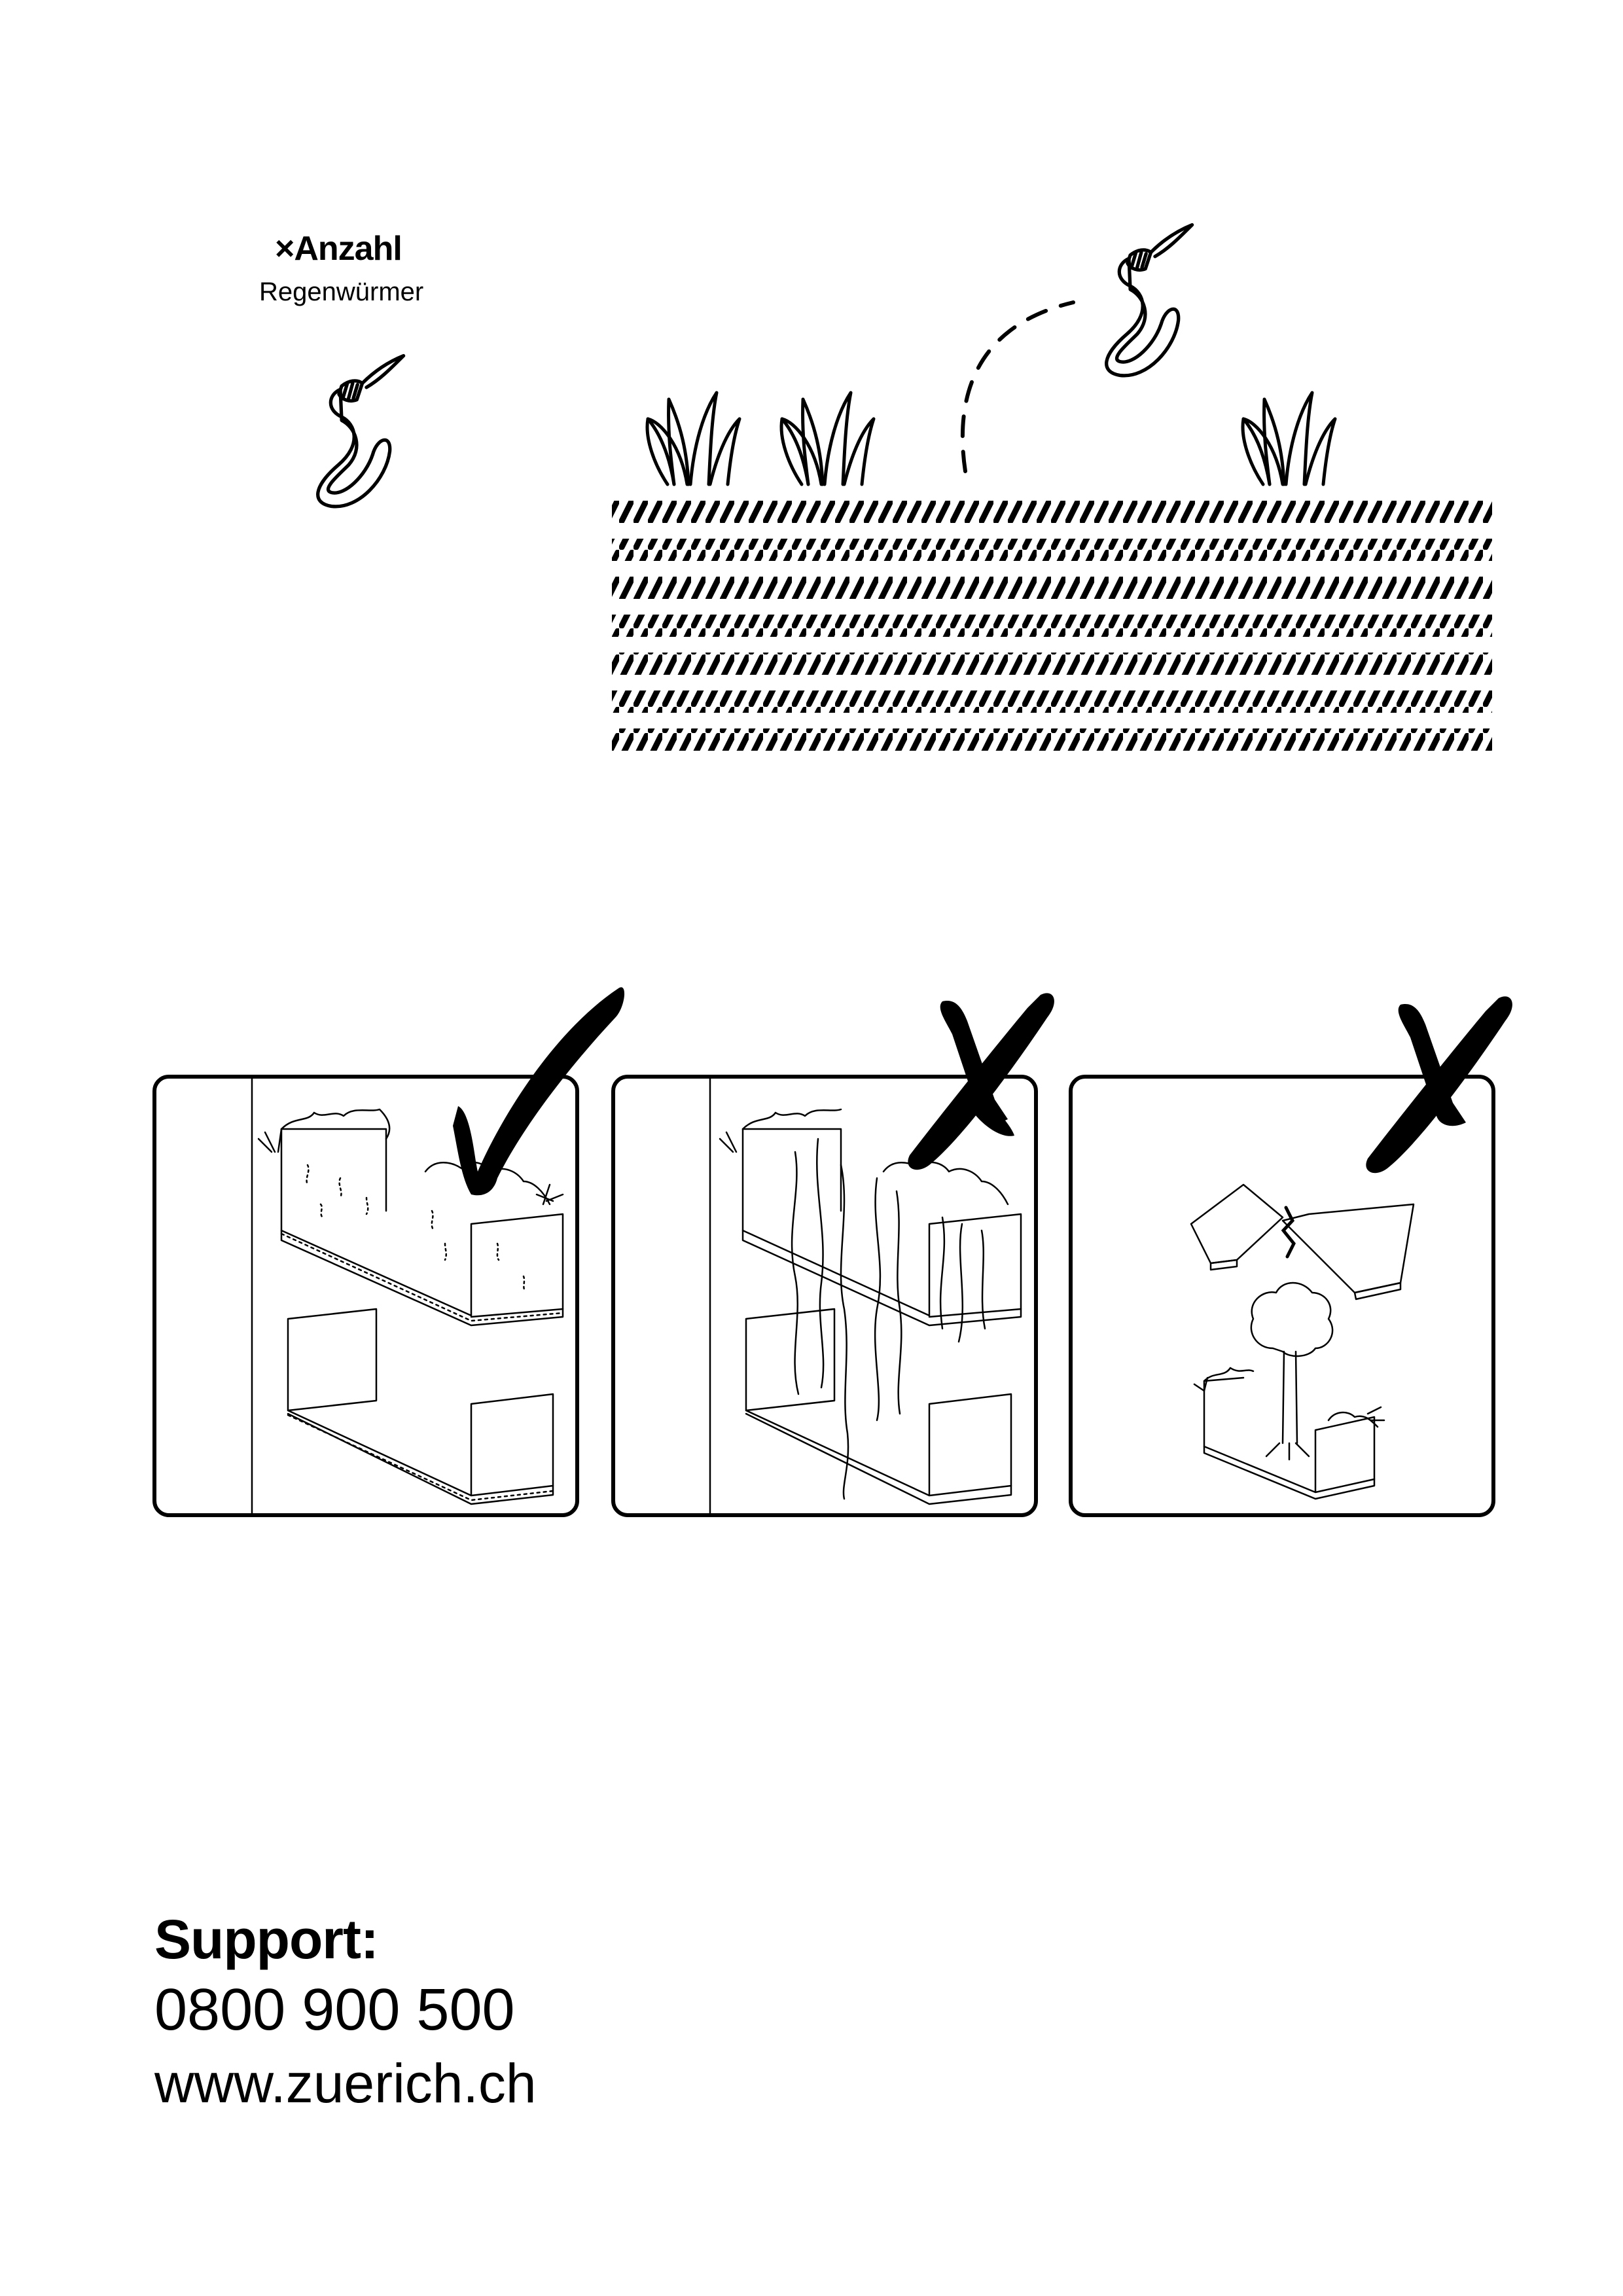 The width and height of the screenshot is (1623, 2296). Describe the element at coordinates (341, 292) in the screenshot. I see `count-subtitle: Regenwürmer` at that location.